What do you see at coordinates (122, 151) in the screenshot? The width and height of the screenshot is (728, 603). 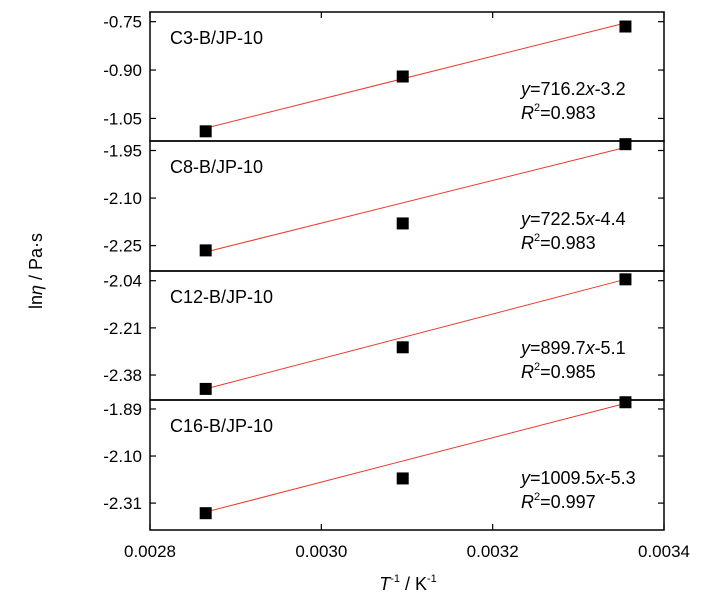 I see `y-tick-label: -1.95` at bounding box center [122, 151].